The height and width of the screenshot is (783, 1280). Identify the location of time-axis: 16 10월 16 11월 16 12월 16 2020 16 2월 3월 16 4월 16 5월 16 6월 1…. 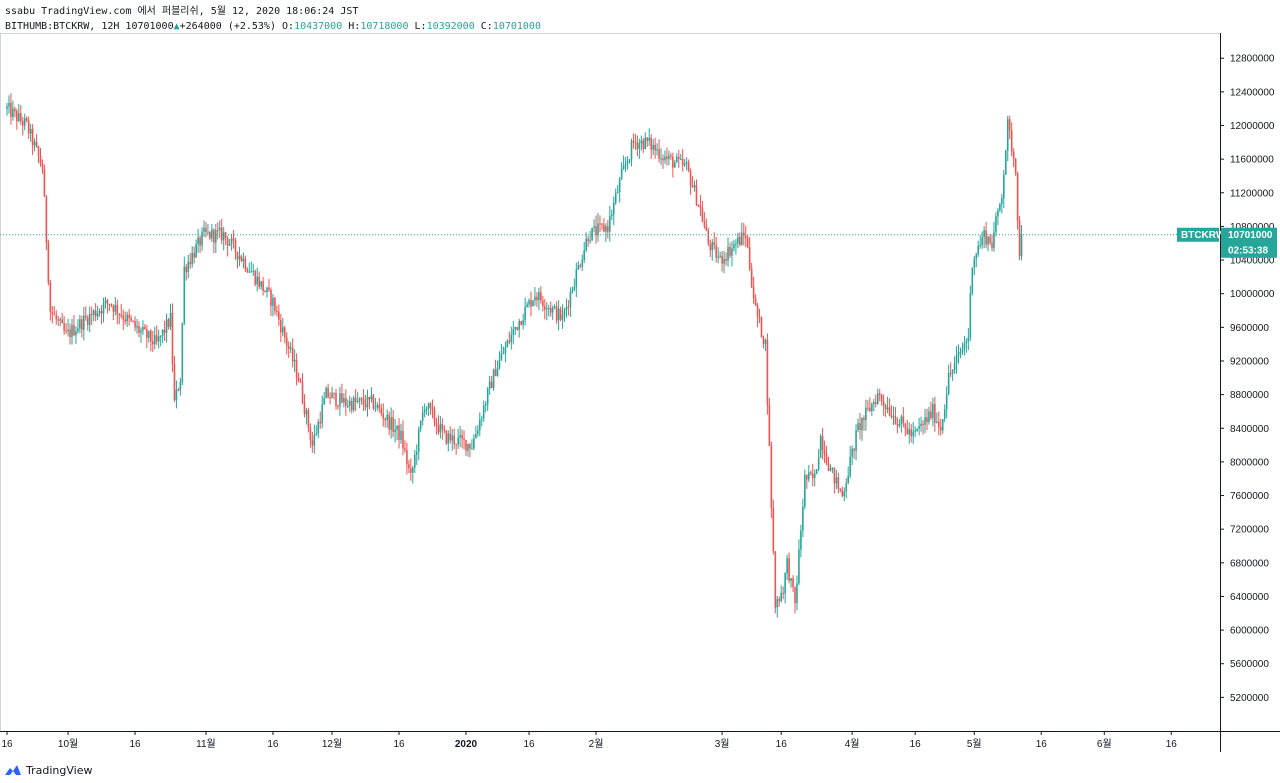
(589, 740).